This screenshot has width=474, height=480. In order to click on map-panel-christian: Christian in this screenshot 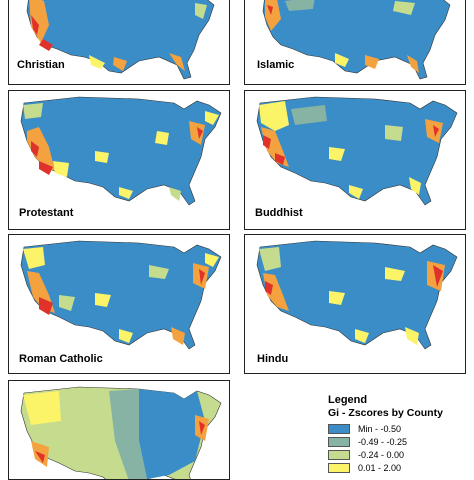, I will do `click(119, 42)`.